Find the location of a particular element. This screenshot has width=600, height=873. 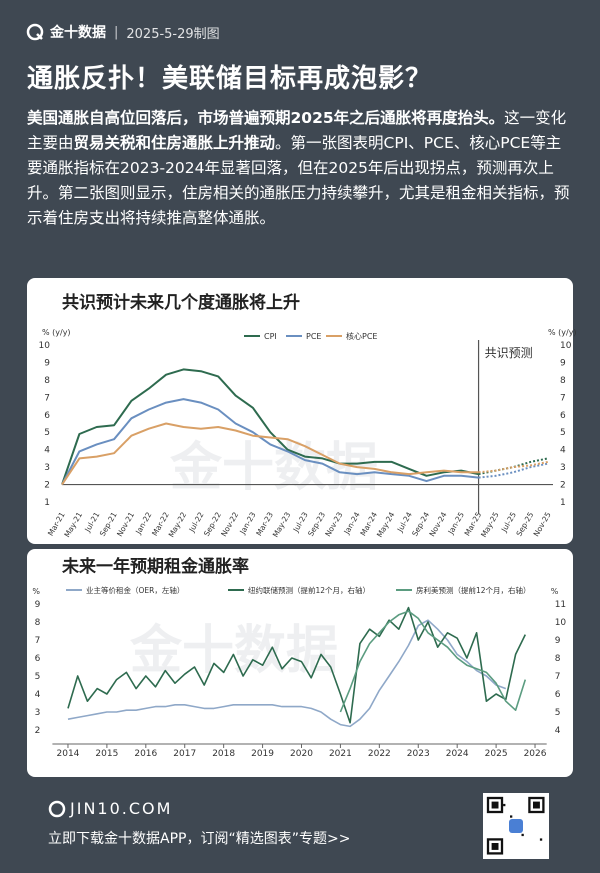

chart-title: 共识预计未来几个度通胀将上升 is located at coordinates (181, 302).